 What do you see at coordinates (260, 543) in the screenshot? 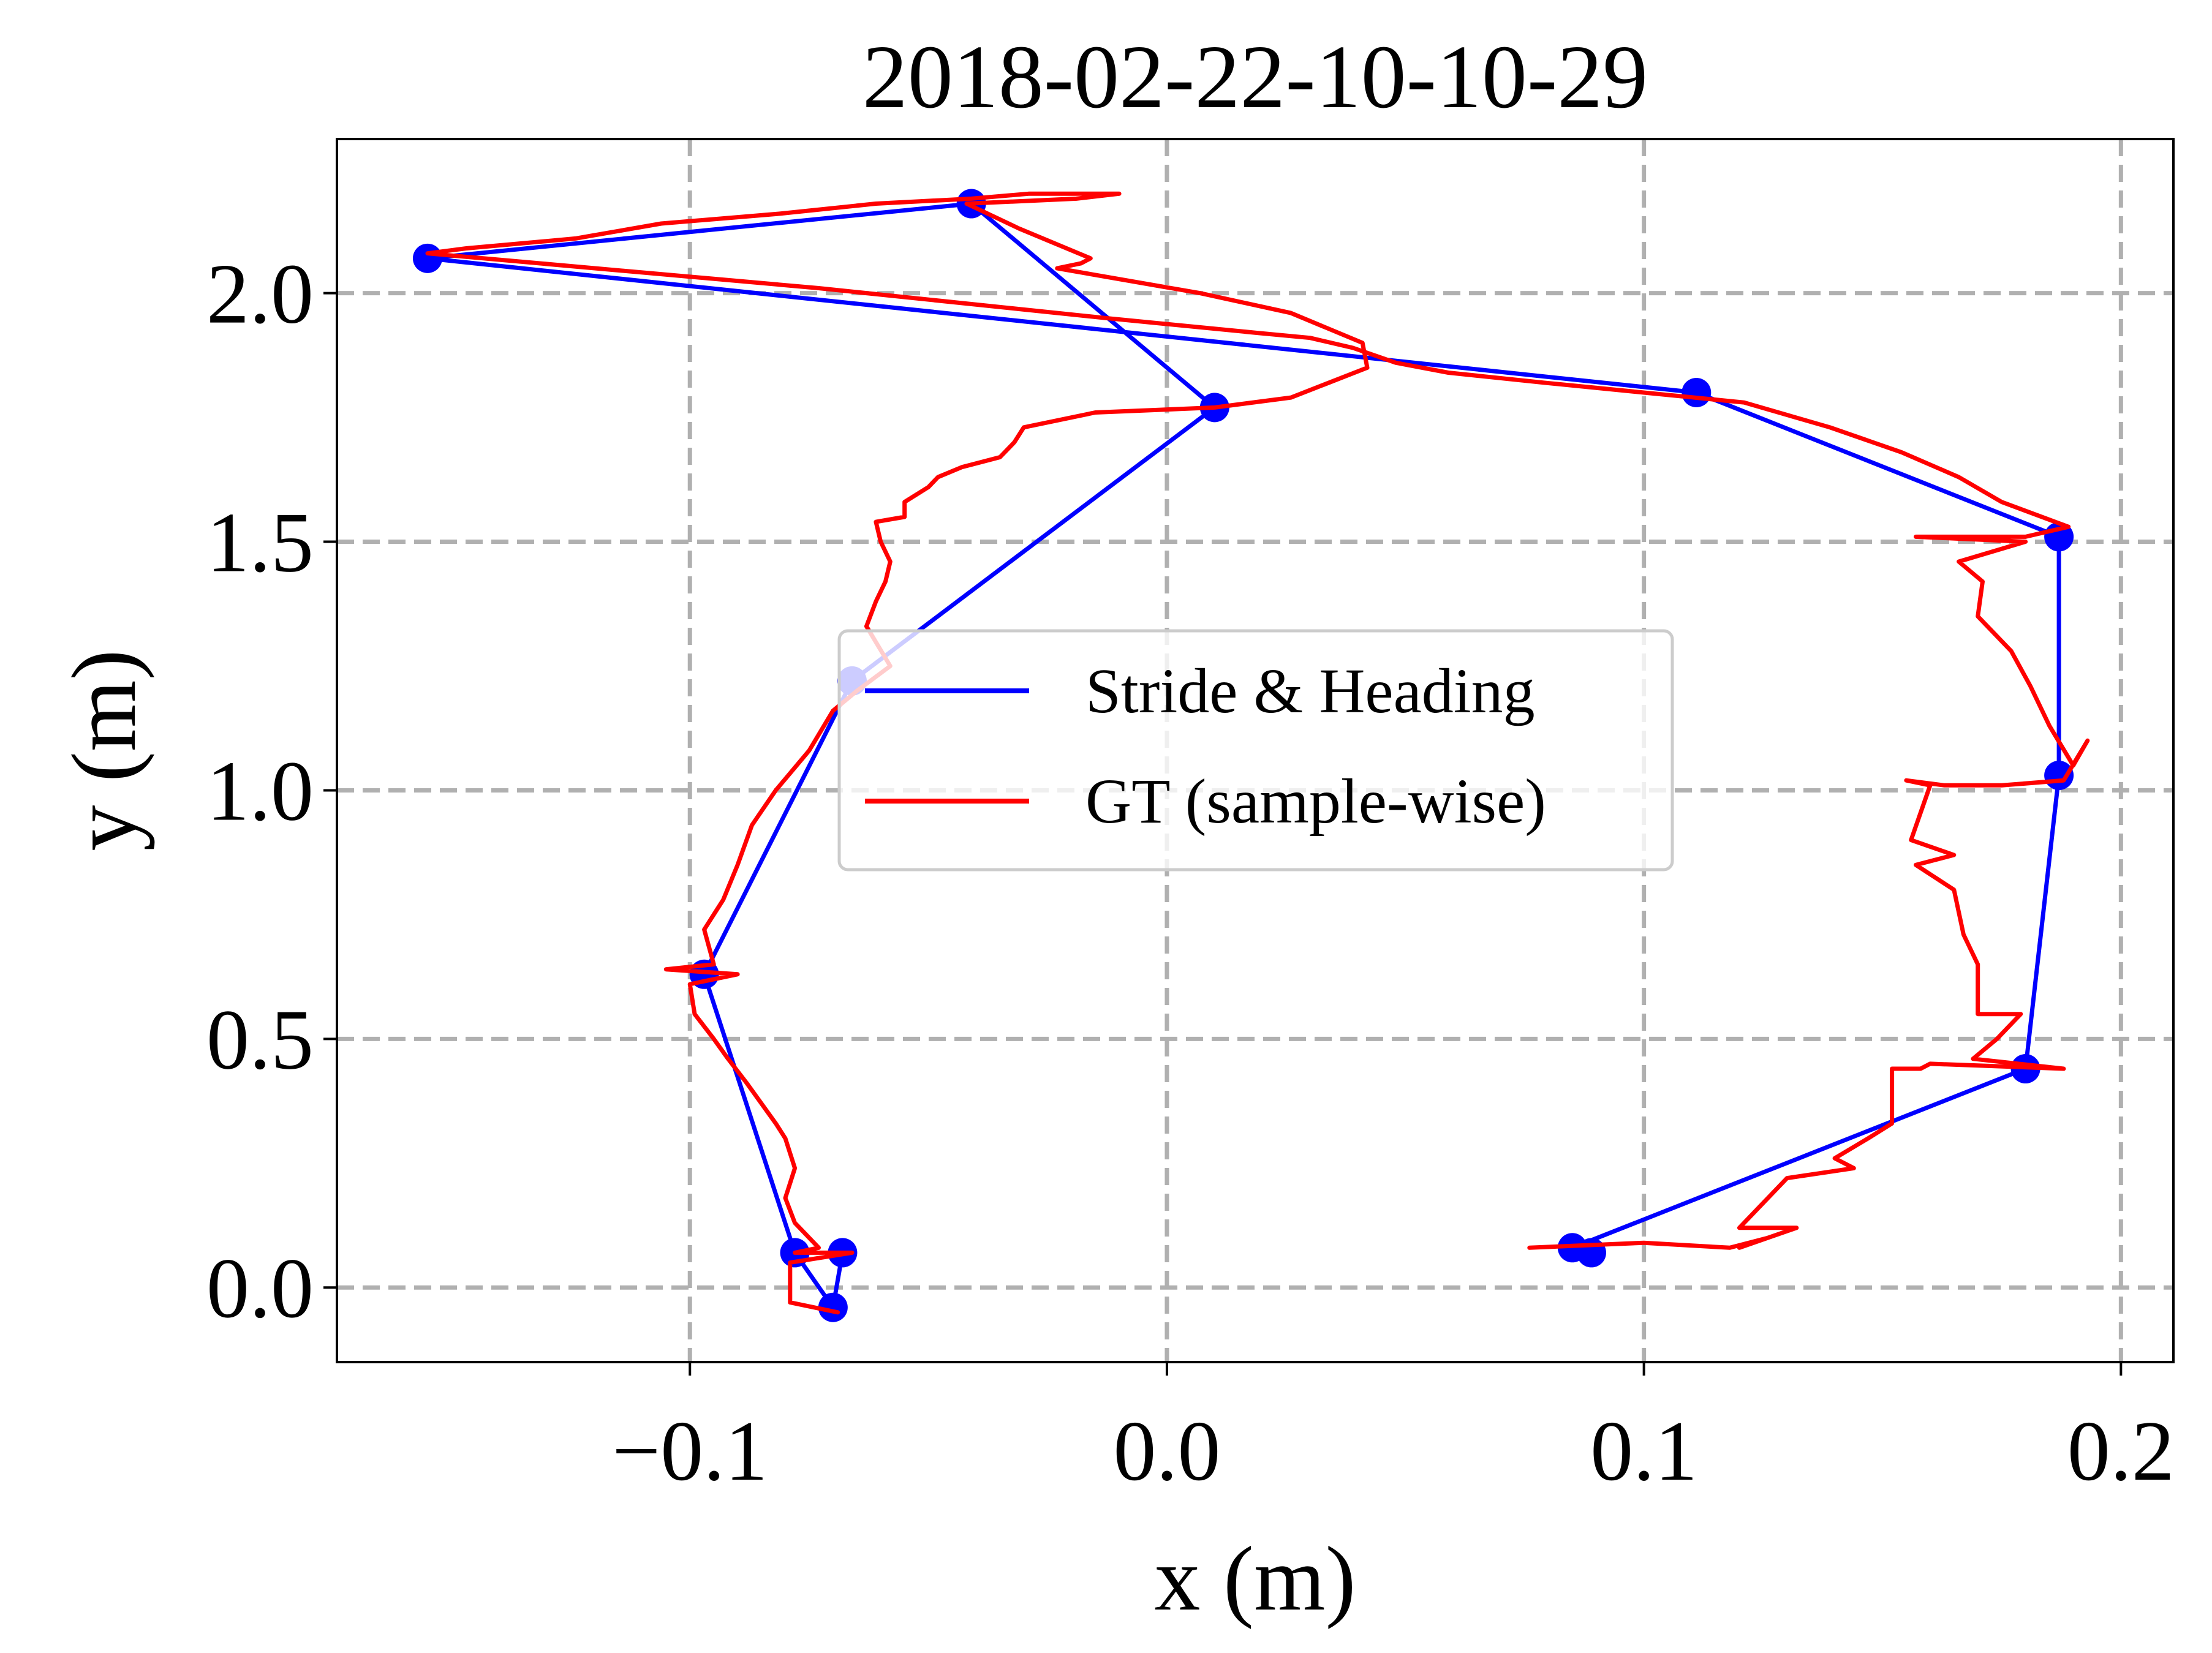
I see `y-tick-label: 1.5` at bounding box center [260, 543].